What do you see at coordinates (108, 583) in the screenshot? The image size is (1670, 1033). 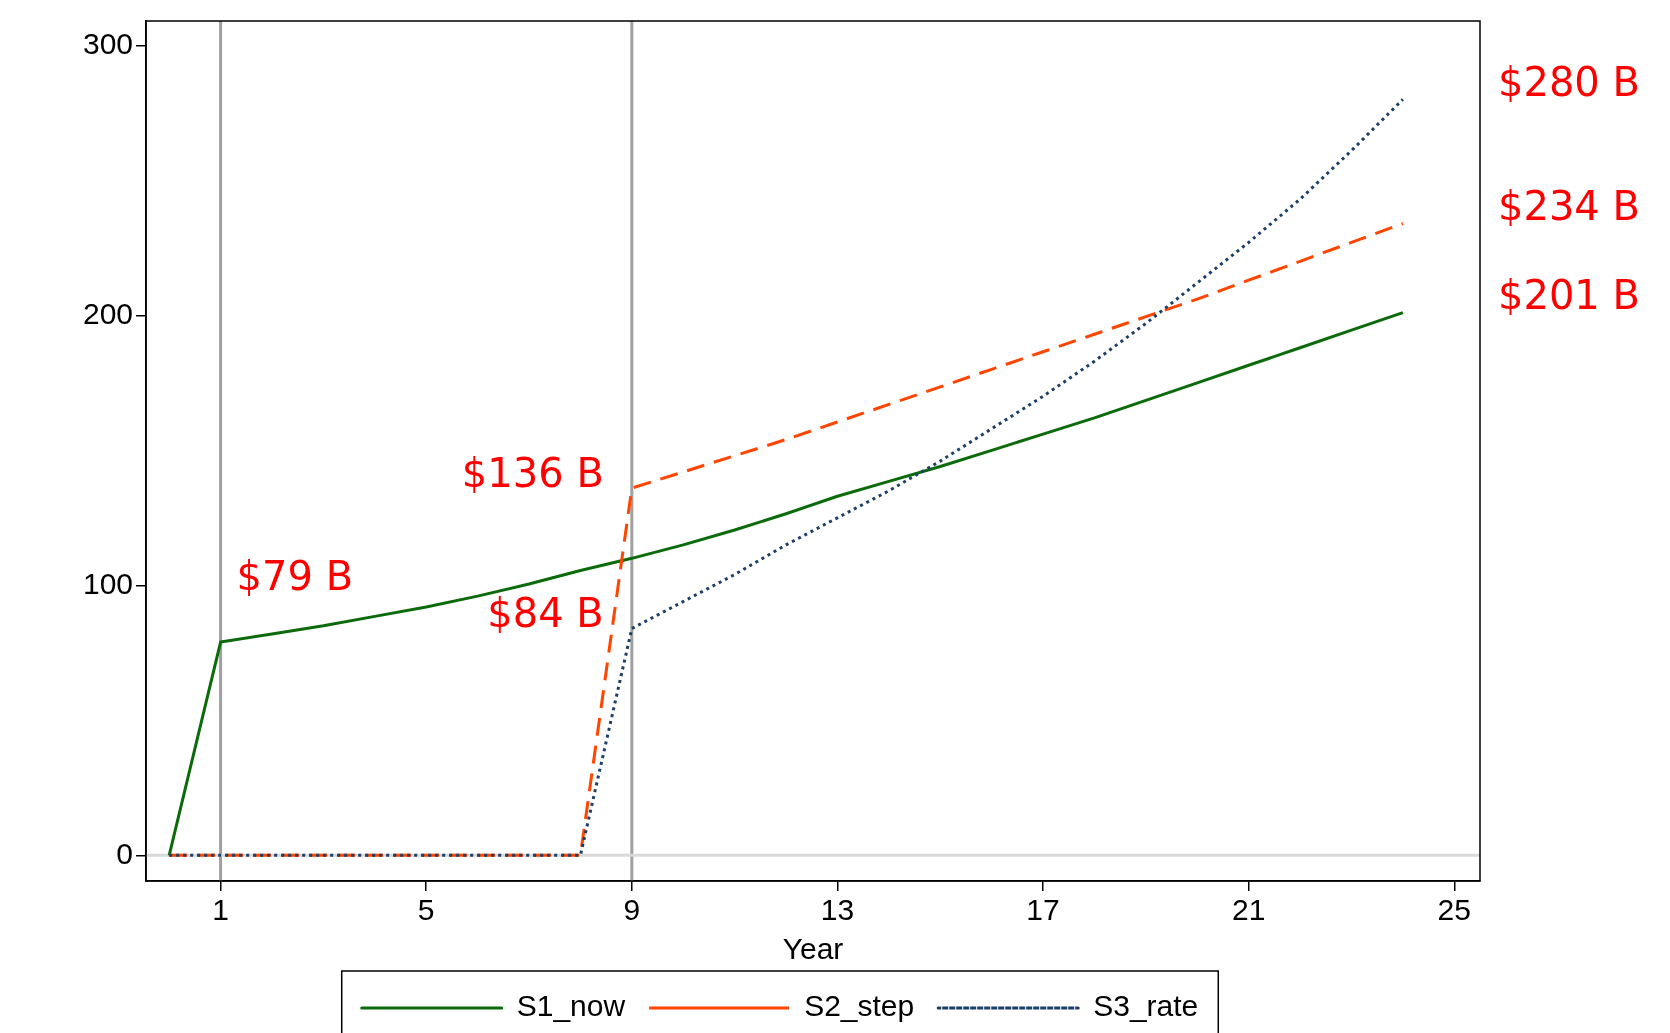 I see `y-tick-label: 100` at bounding box center [108, 583].